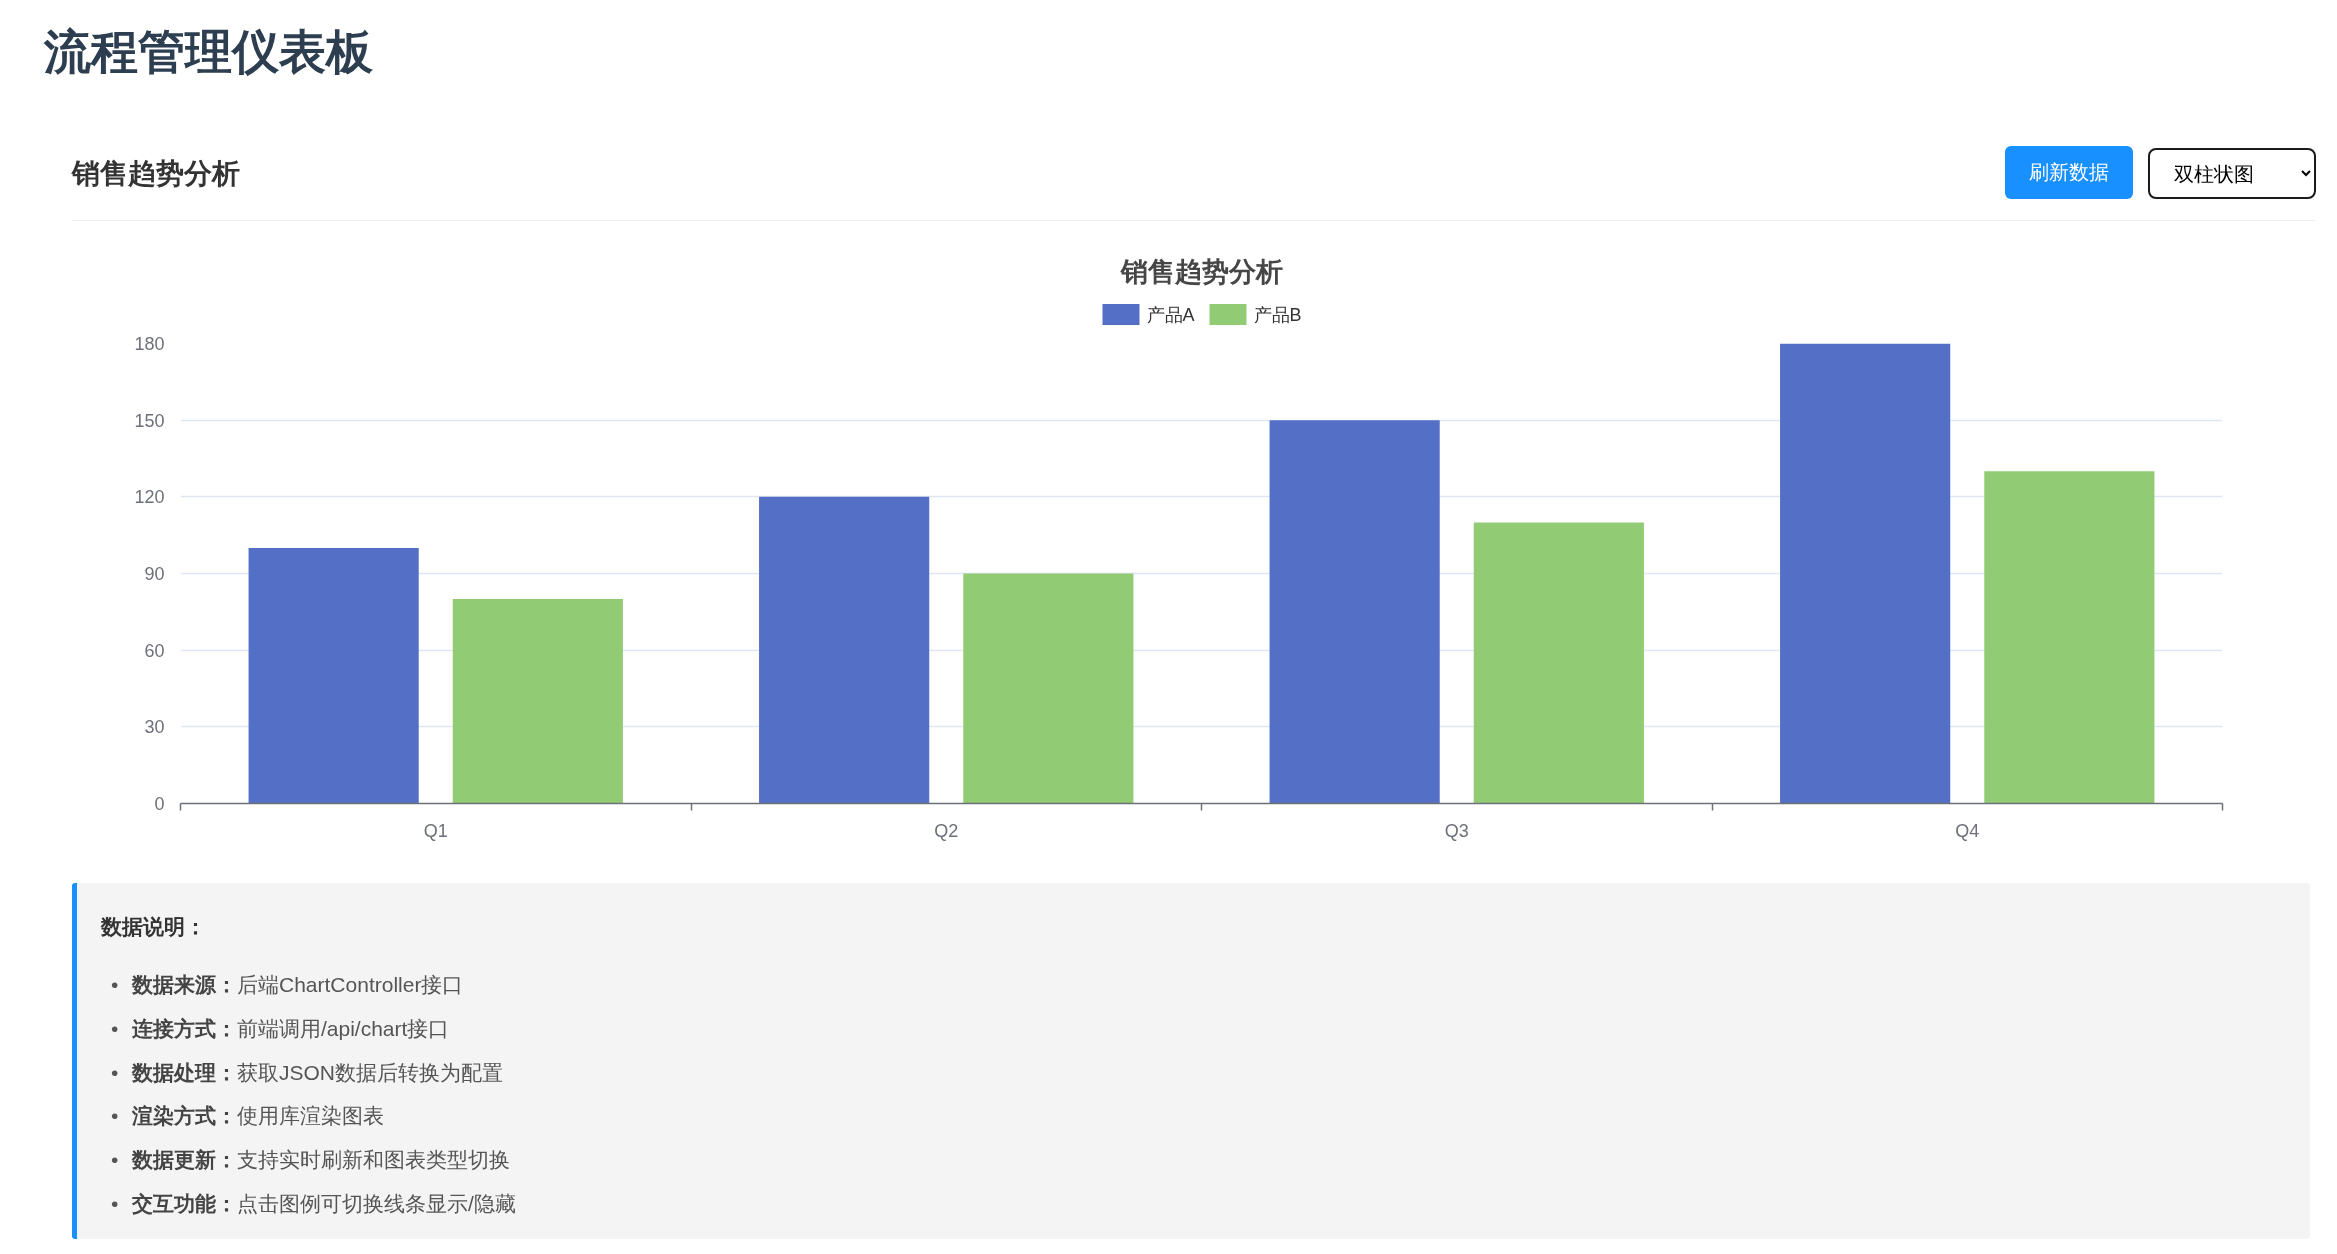 Image resolution: width=2337 pixels, height=1254 pixels. I want to click on text: • 数据处理：获取JSON数据后转换为配置, so click(307, 1072).